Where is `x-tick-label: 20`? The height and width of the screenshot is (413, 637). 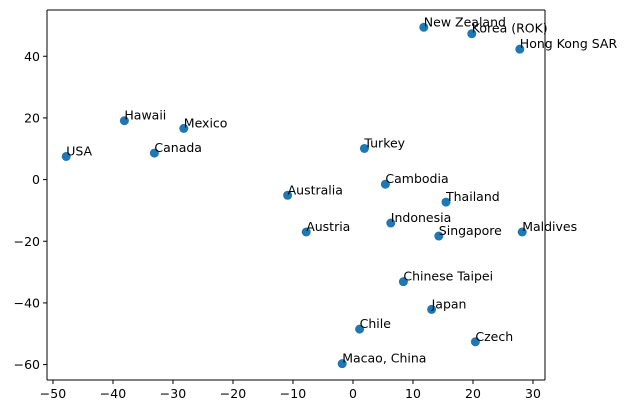
x-tick-label: 20 is located at coordinates (473, 393).